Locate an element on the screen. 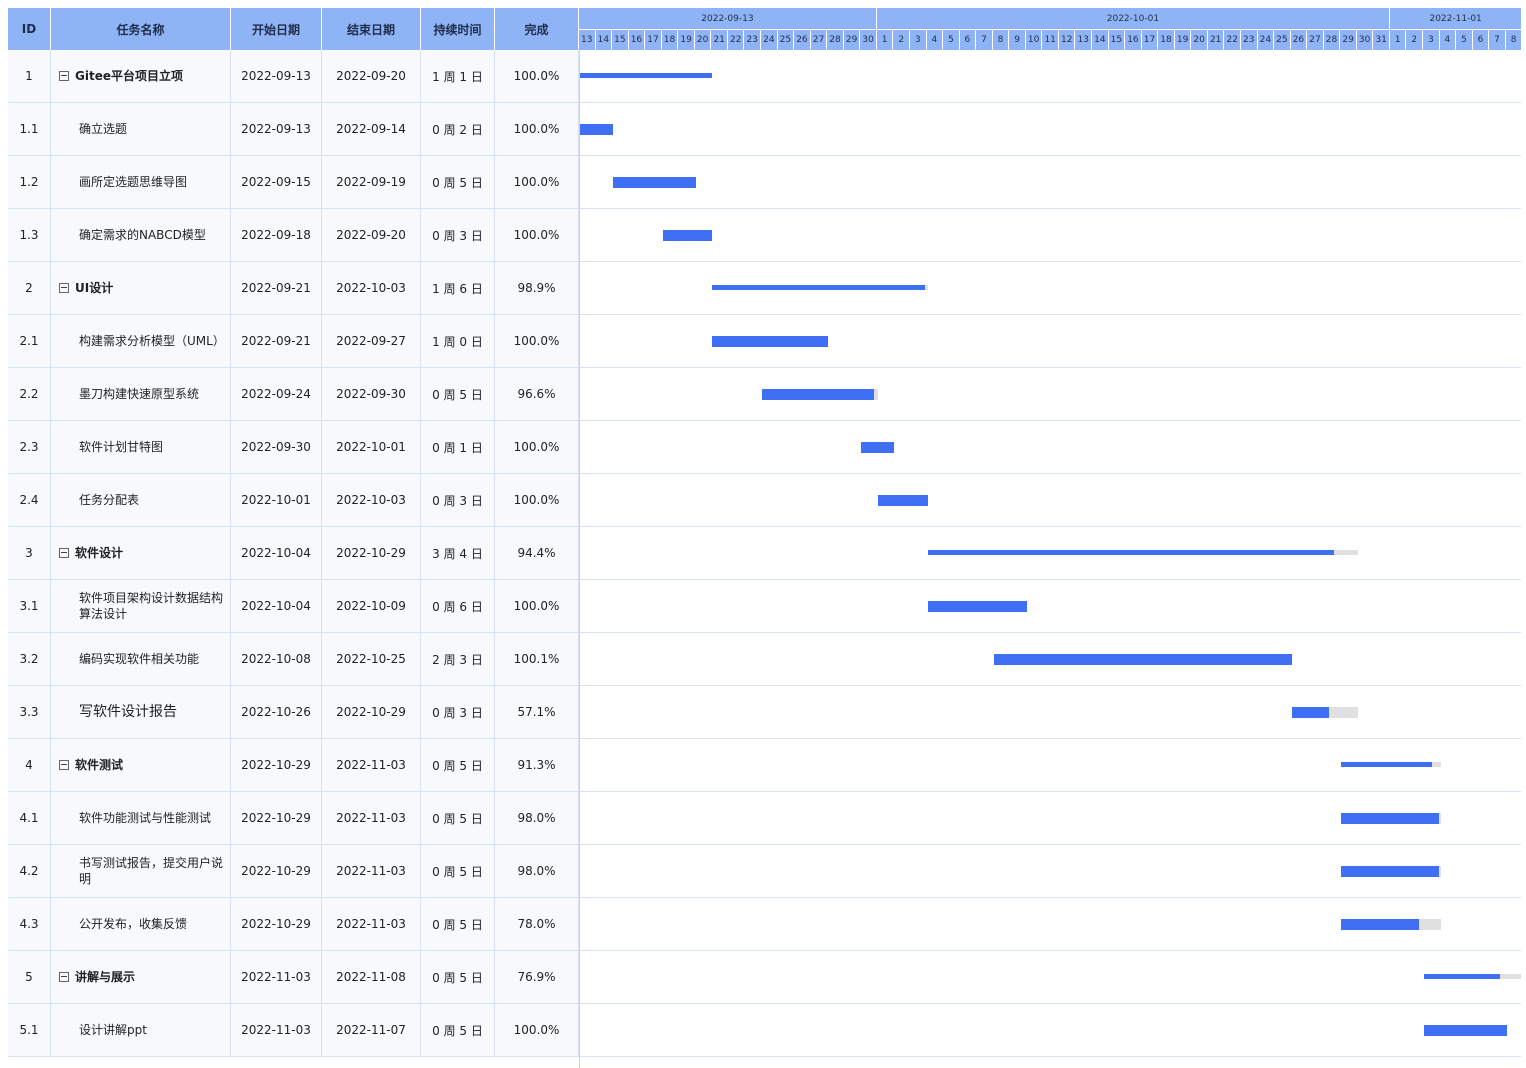 This screenshot has height=1068, width=1526. col-header-complete: 完成 is located at coordinates (537, 29).